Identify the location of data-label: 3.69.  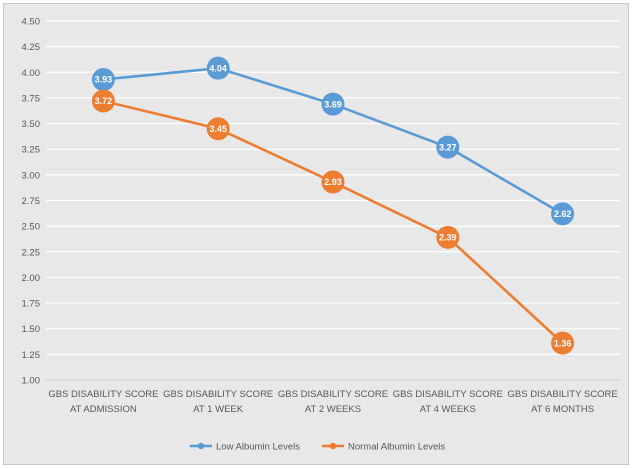
(333, 104).